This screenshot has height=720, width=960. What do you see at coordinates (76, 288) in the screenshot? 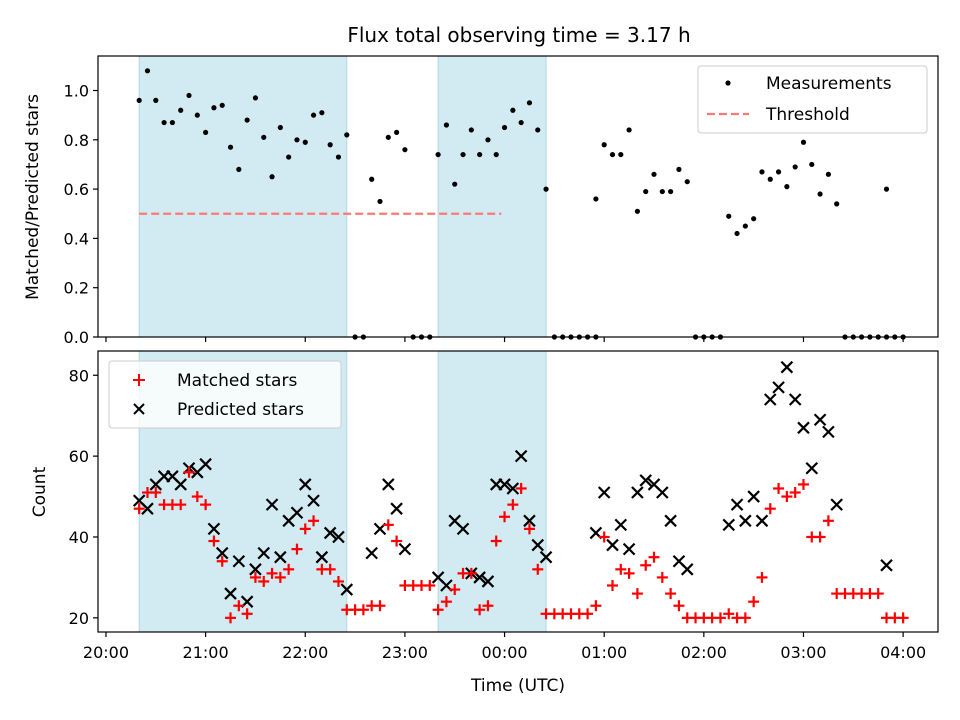
I see `y-tick-label: 0.2` at bounding box center [76, 288].